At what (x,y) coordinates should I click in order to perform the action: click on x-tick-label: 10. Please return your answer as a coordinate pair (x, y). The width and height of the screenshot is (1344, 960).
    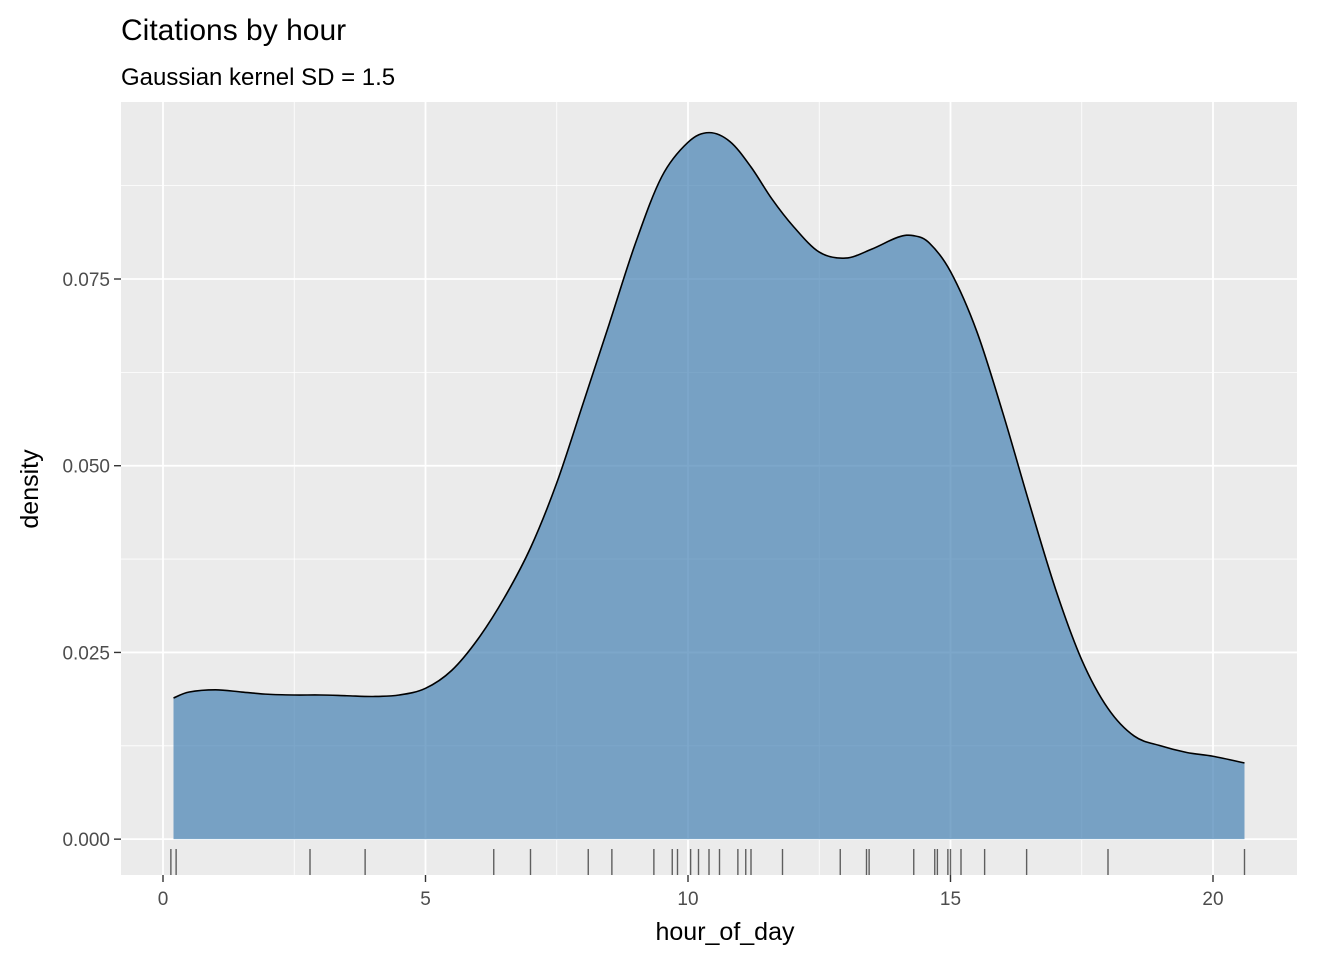
    Looking at the image, I should click on (687, 899).